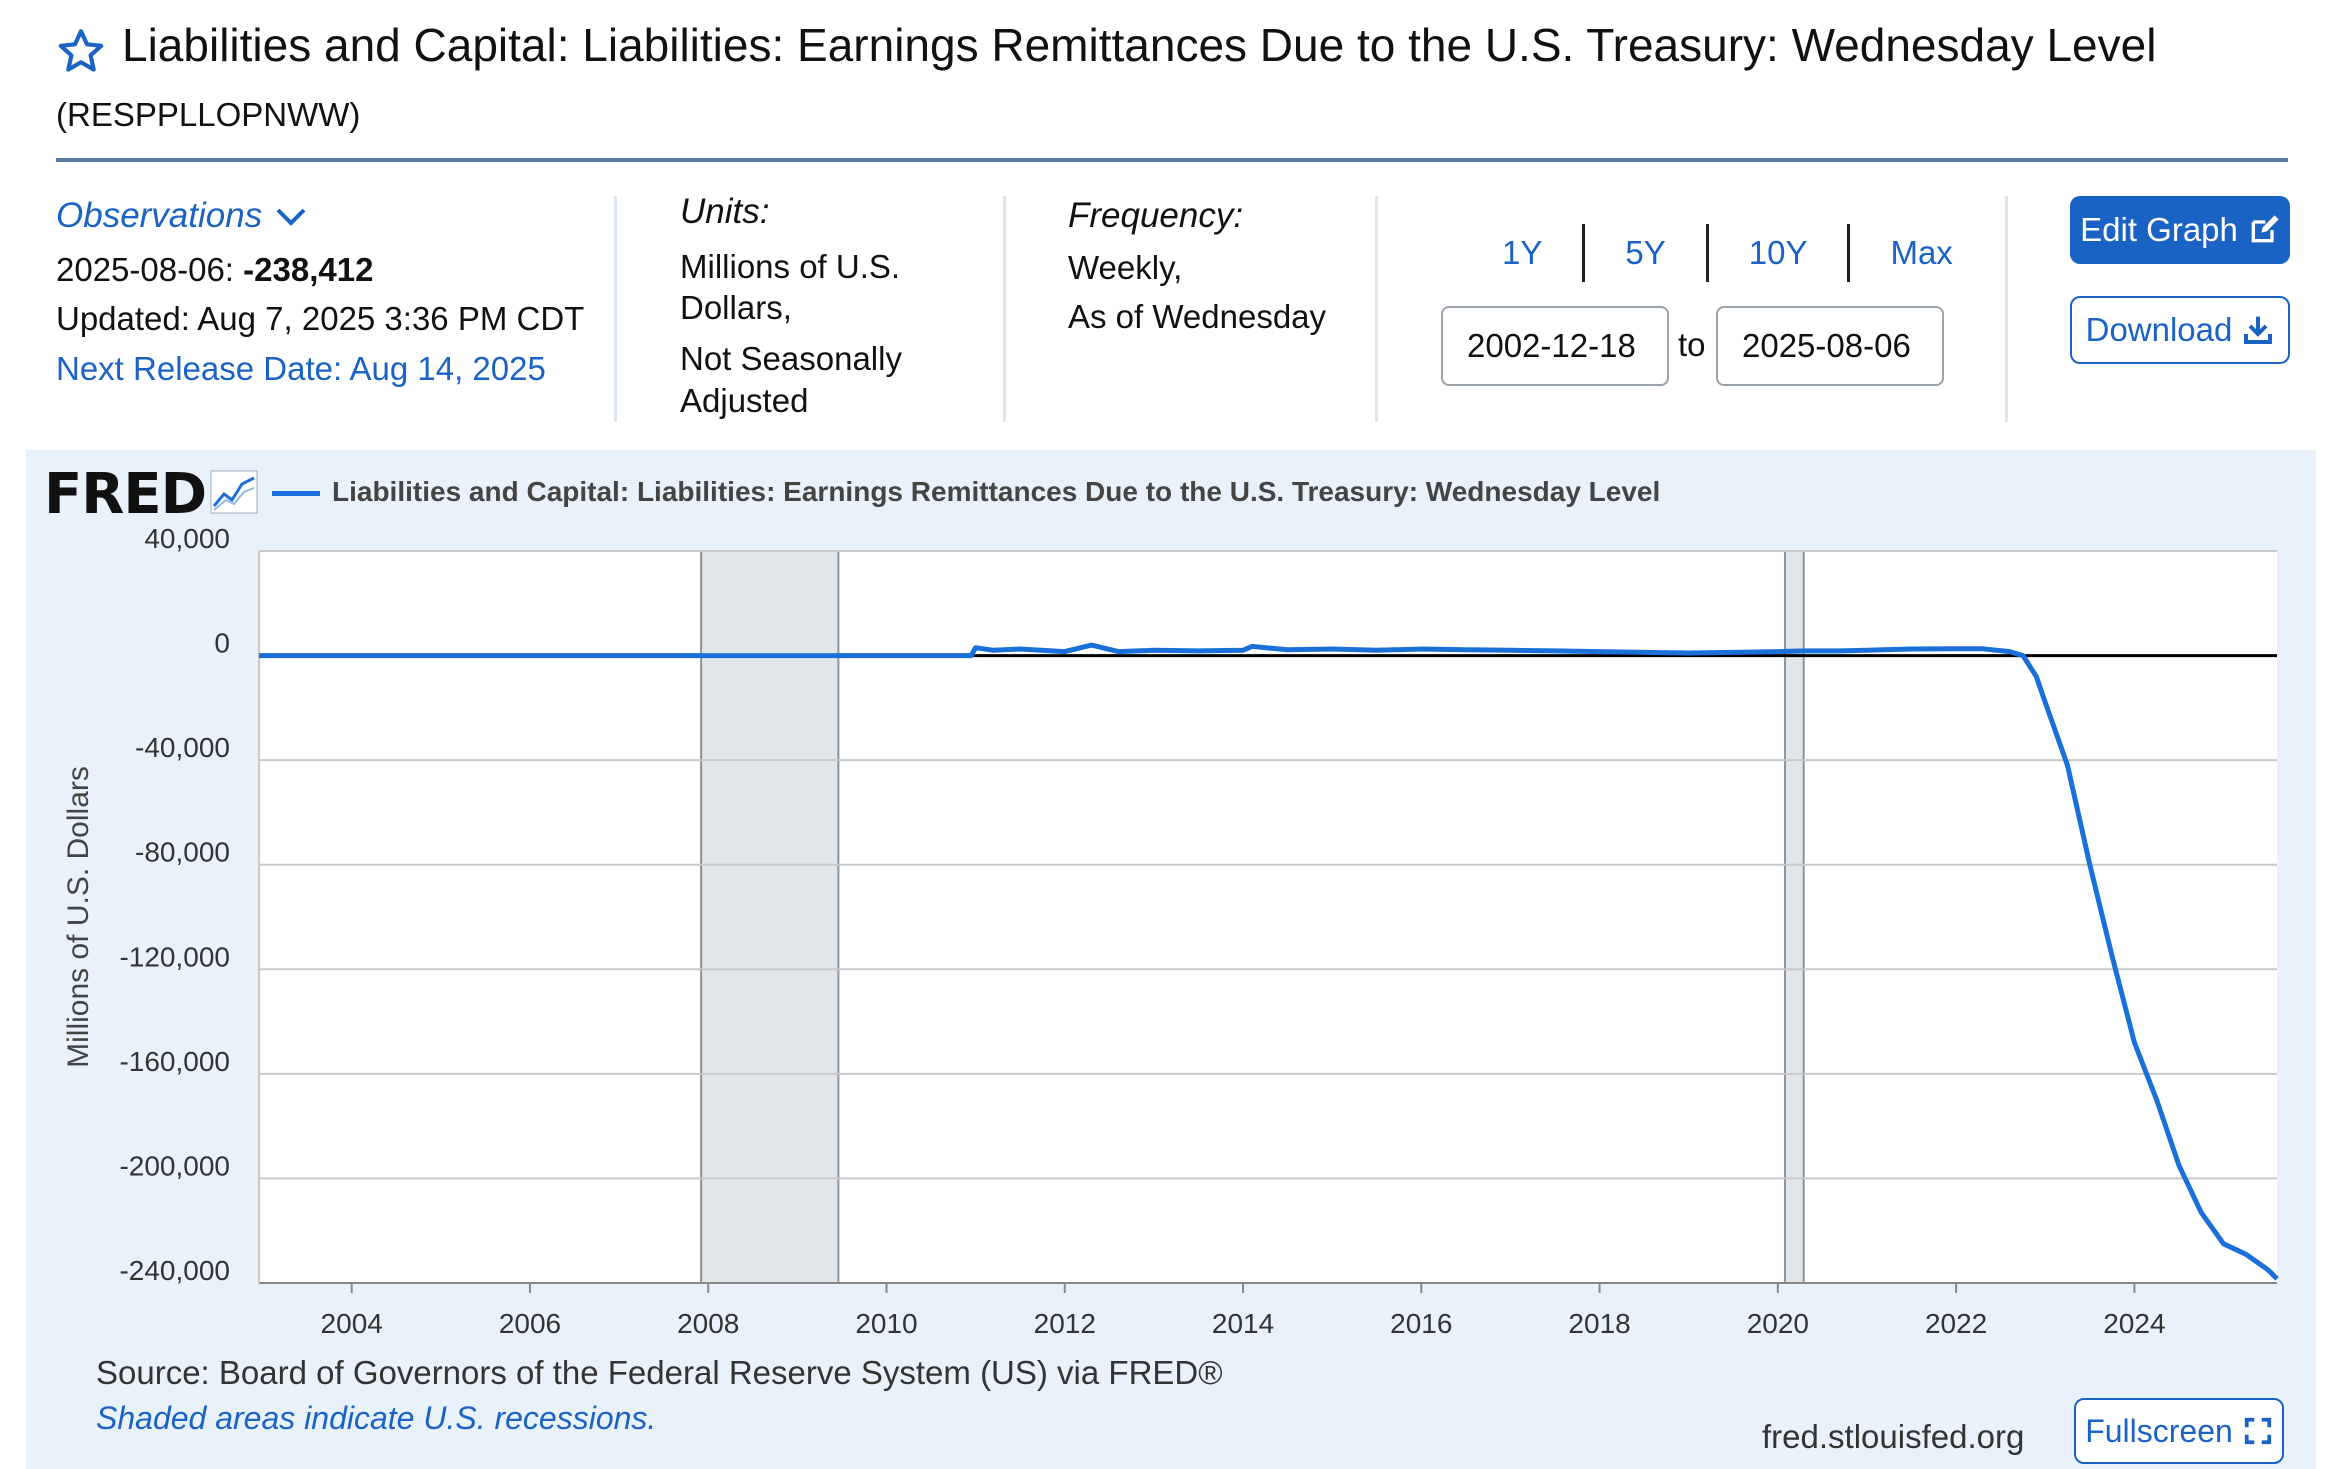 This screenshot has width=2339, height=1469. I want to click on end-date-input: 2025-08-06, so click(1830, 346).